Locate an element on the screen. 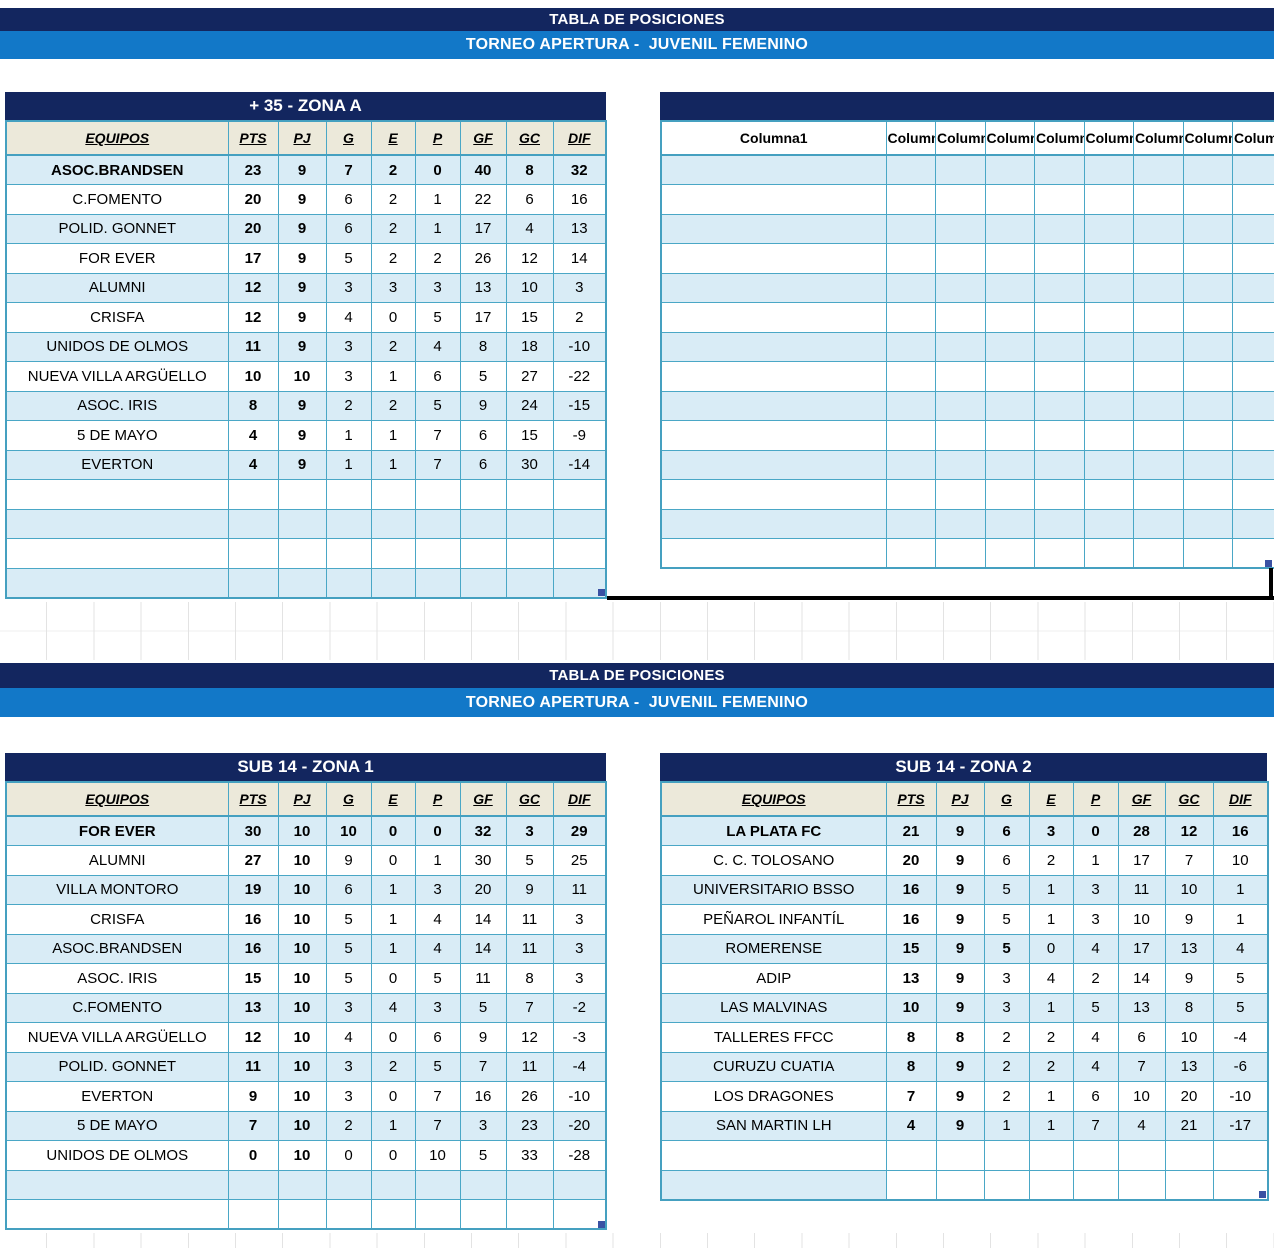  col-header-columna1: Columna1 is located at coordinates (773, 138).